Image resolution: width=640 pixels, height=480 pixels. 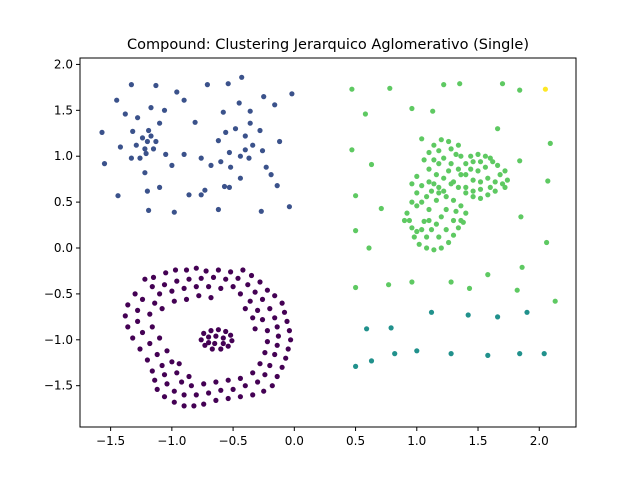 I want to click on x-tick-label: −1.0, so click(x=171, y=441).